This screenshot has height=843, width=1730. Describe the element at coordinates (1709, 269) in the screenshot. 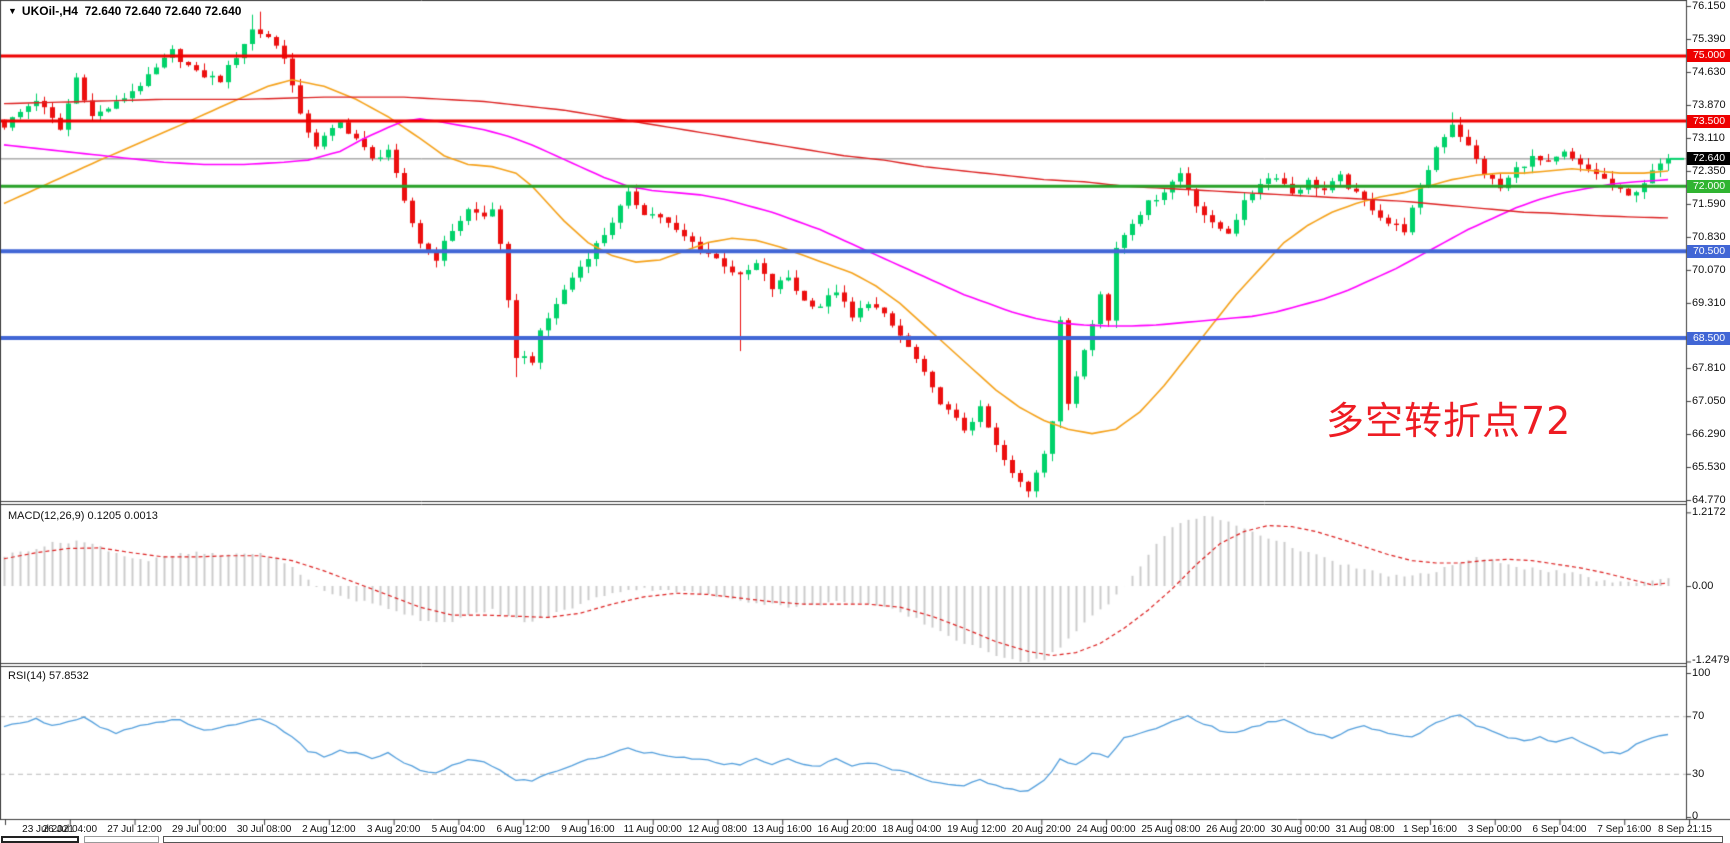

I see `price-axis-label: 70.070` at that location.